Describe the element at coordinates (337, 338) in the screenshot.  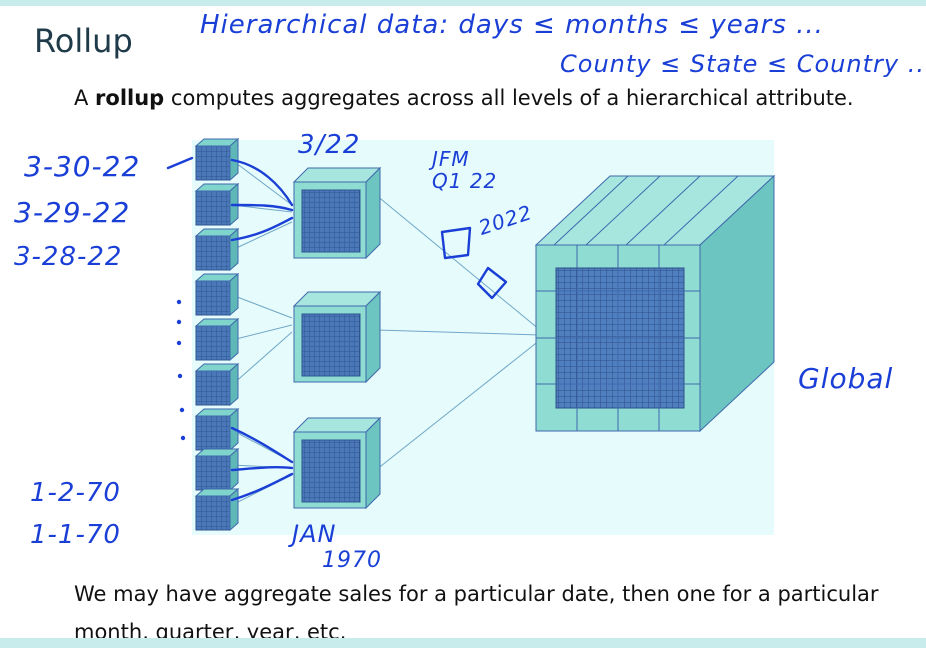
I see `month-cubes` at that location.